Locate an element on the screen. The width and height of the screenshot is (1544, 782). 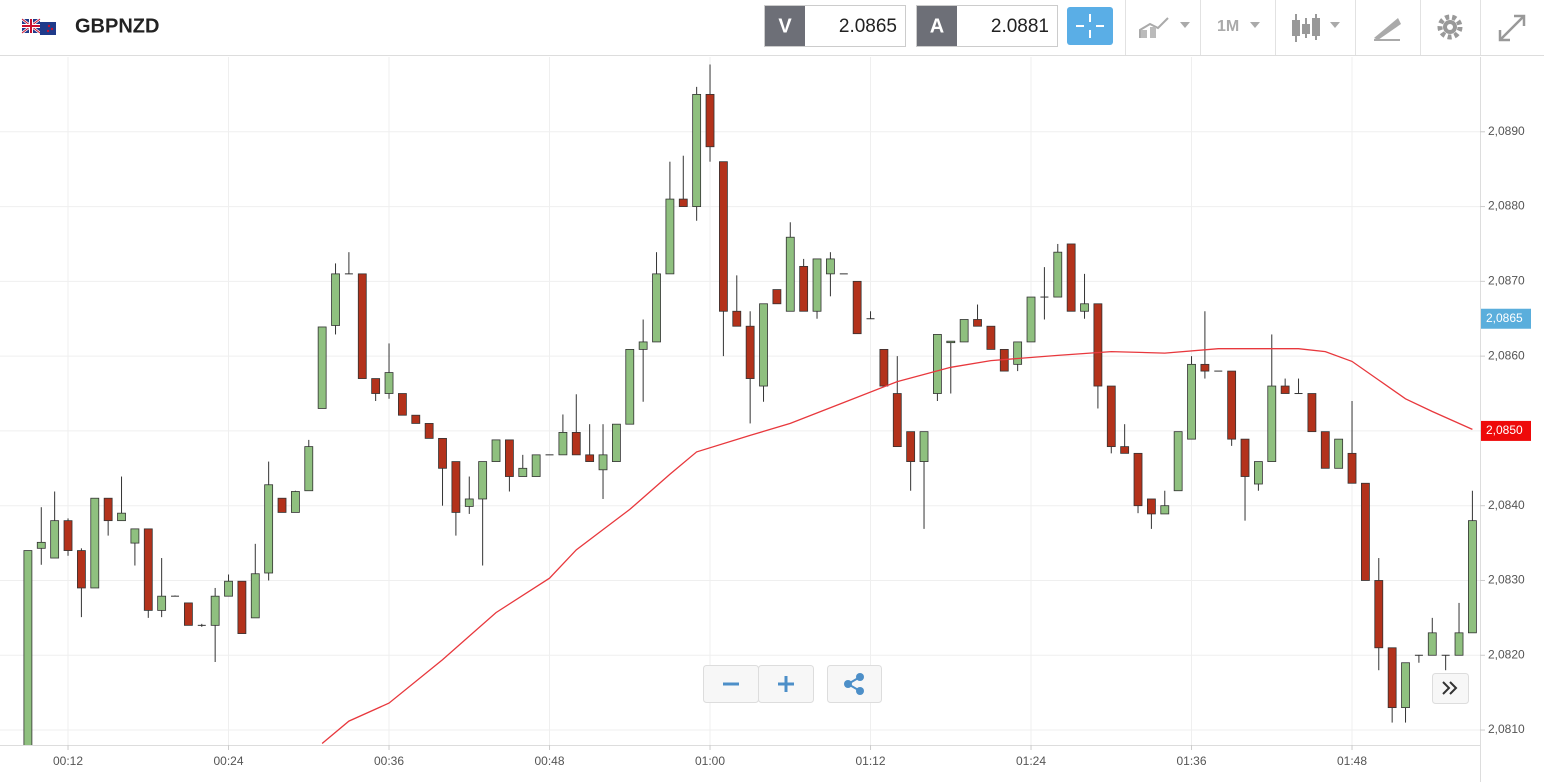
chart-type-button is located at coordinates (1164, 27).